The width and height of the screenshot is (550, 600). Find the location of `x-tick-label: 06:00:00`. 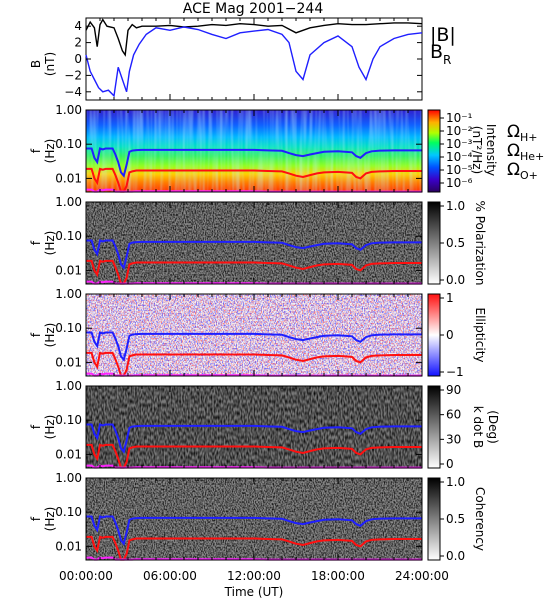

x-tick-label: 06:00:00 is located at coordinates (170, 576).